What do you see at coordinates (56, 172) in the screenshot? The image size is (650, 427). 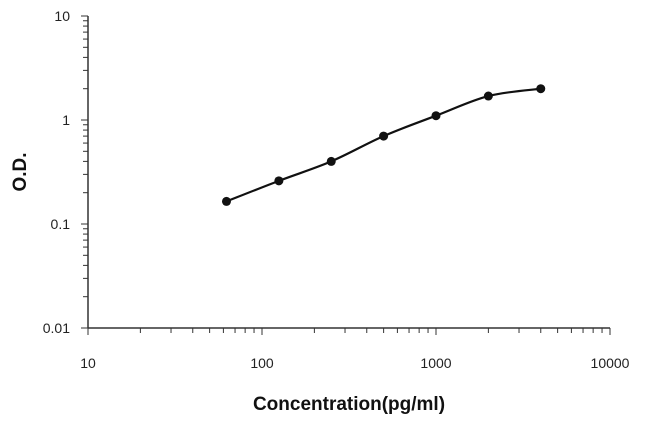 I see `y-tick-labels: 10 1 0.1 0.01` at bounding box center [56, 172].